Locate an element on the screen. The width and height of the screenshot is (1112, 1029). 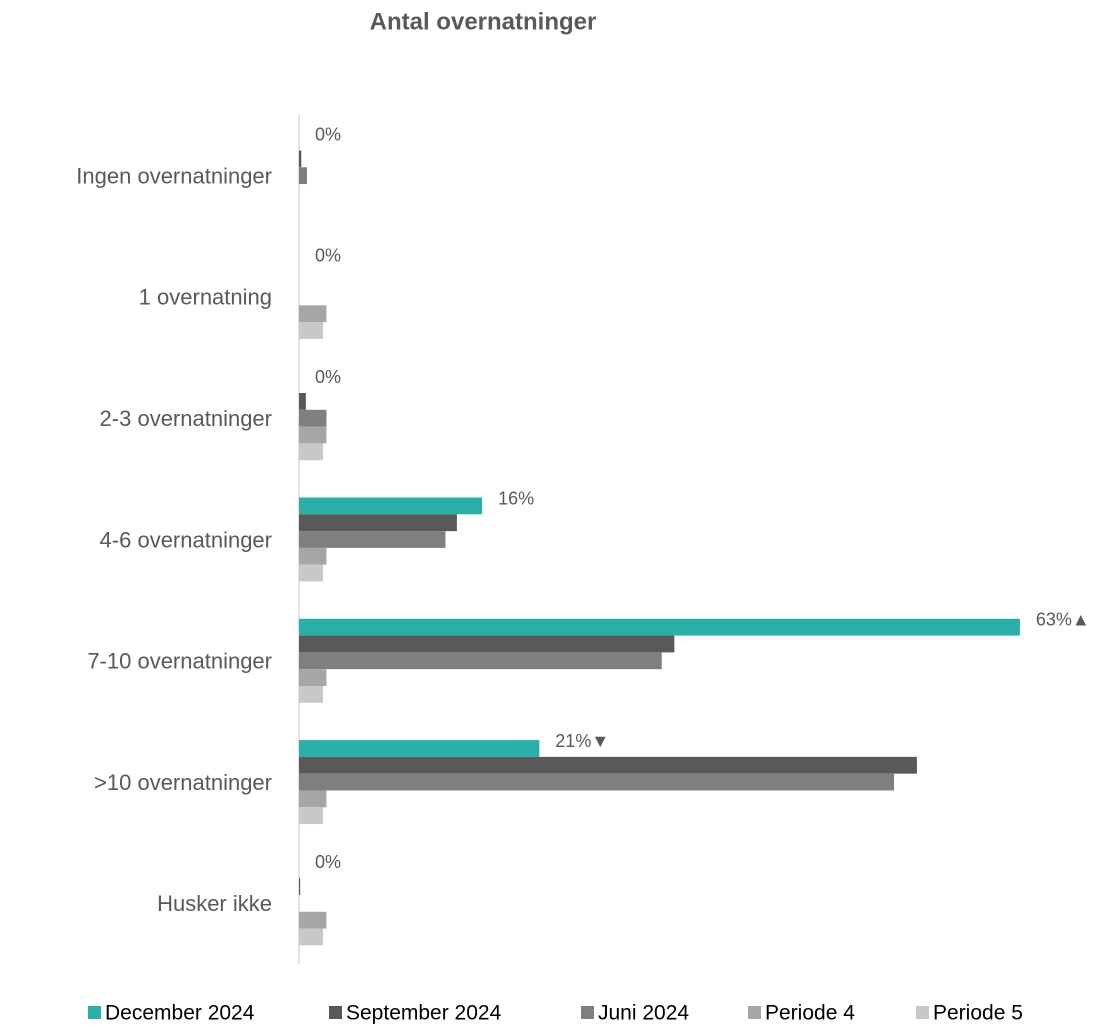
y-tick-label: 1 overnatning is located at coordinates (205, 297).